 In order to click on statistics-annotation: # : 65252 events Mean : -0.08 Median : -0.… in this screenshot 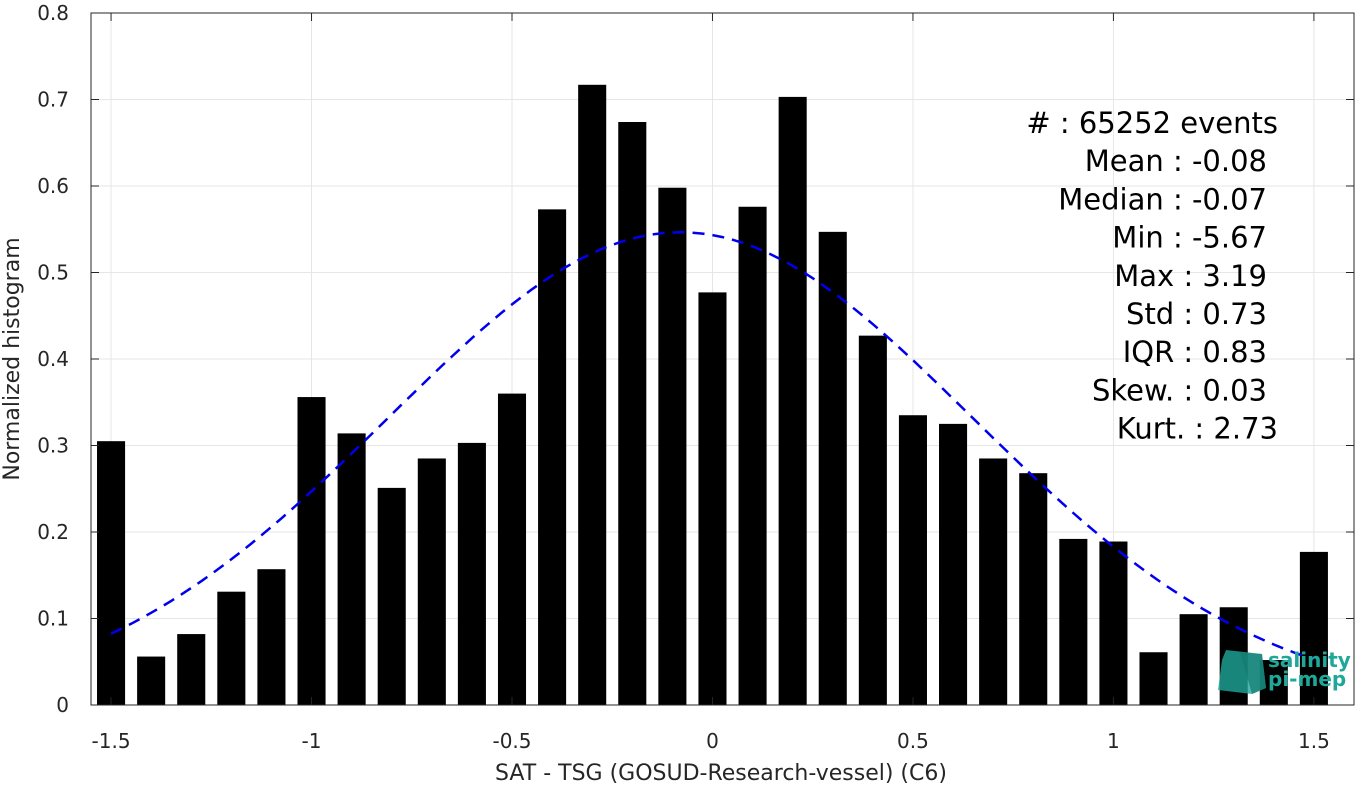, I will do `click(1152, 276)`.